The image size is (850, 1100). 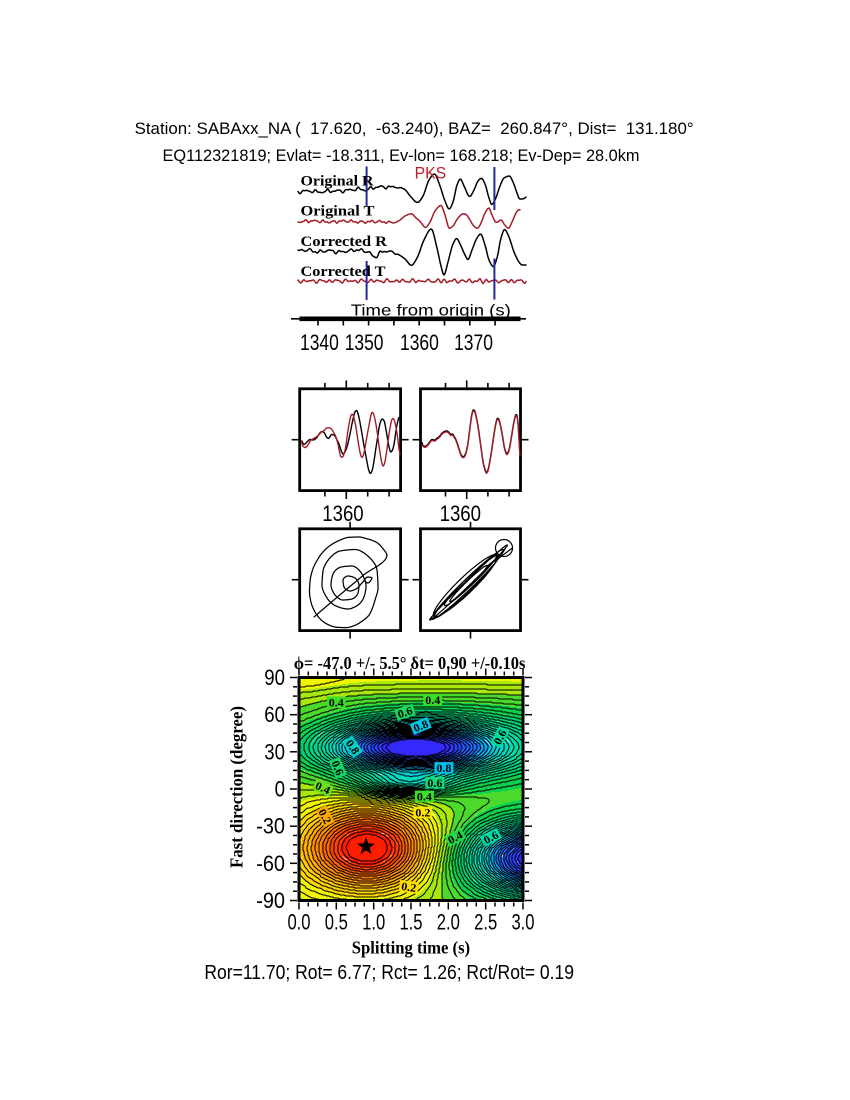 What do you see at coordinates (336, 922) in the screenshot?
I see `svg-text: 0.5` at bounding box center [336, 922].